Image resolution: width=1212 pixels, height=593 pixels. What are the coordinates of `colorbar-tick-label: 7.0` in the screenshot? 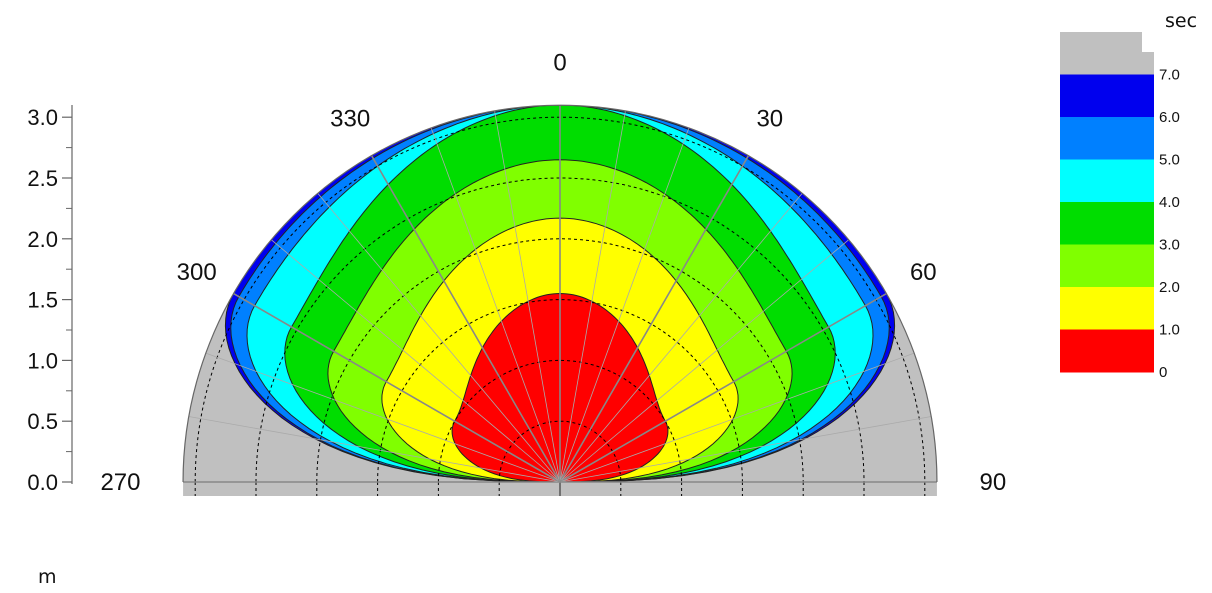 It's located at (1169, 75).